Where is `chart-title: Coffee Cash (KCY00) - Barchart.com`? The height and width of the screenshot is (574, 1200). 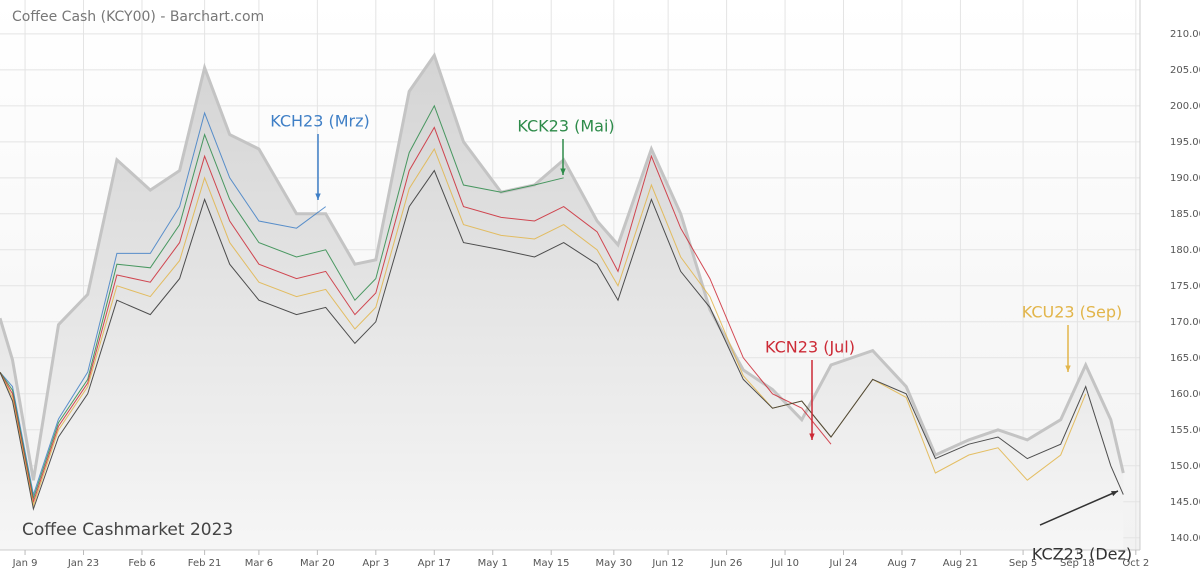 chart-title: Coffee Cash (KCY00) - Barchart.com is located at coordinates (138, 17).